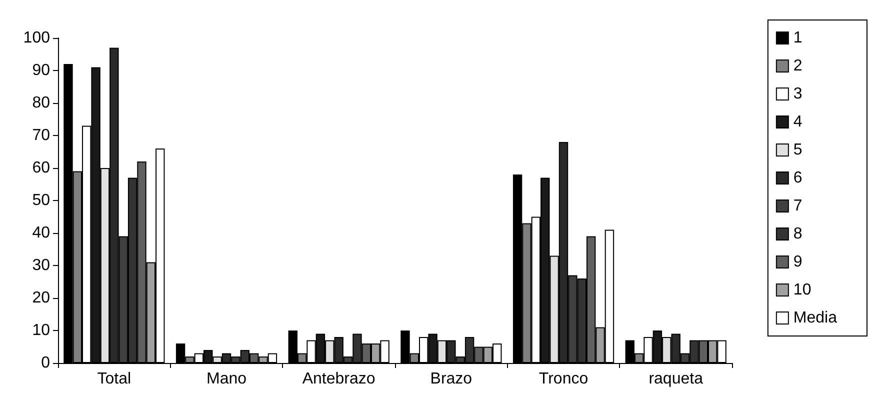 The image size is (885, 411). I want to click on legend-label: 1, so click(797, 38).